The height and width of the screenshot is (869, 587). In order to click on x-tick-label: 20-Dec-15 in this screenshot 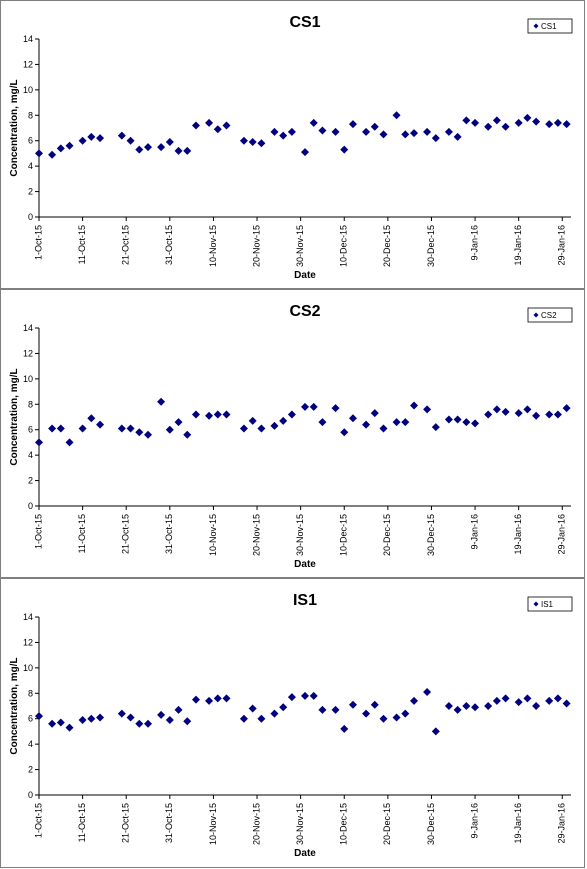, I will do `click(387, 824)`.